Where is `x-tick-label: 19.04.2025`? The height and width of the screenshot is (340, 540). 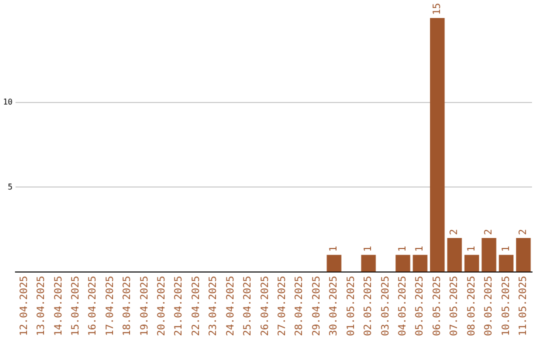 x-tick-label: 19.04.2025 is located at coordinates (144, 306).